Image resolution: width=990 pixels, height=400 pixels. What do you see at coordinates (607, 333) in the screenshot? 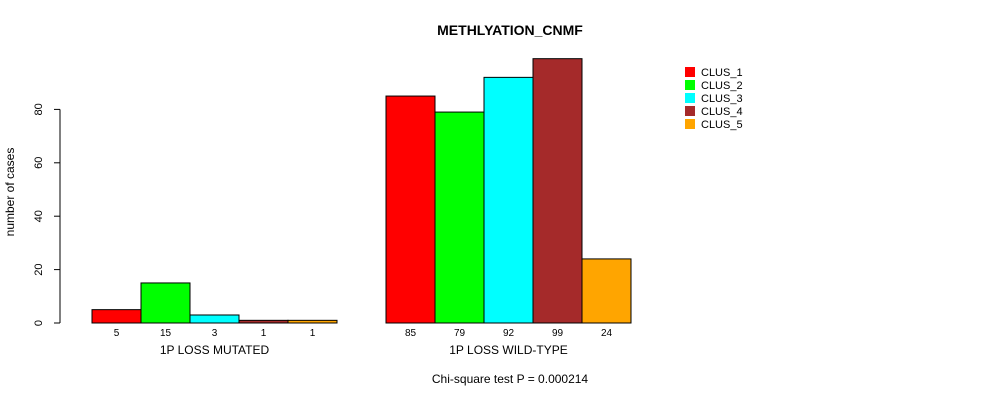
I see `bar-count-label: 24` at bounding box center [607, 333].